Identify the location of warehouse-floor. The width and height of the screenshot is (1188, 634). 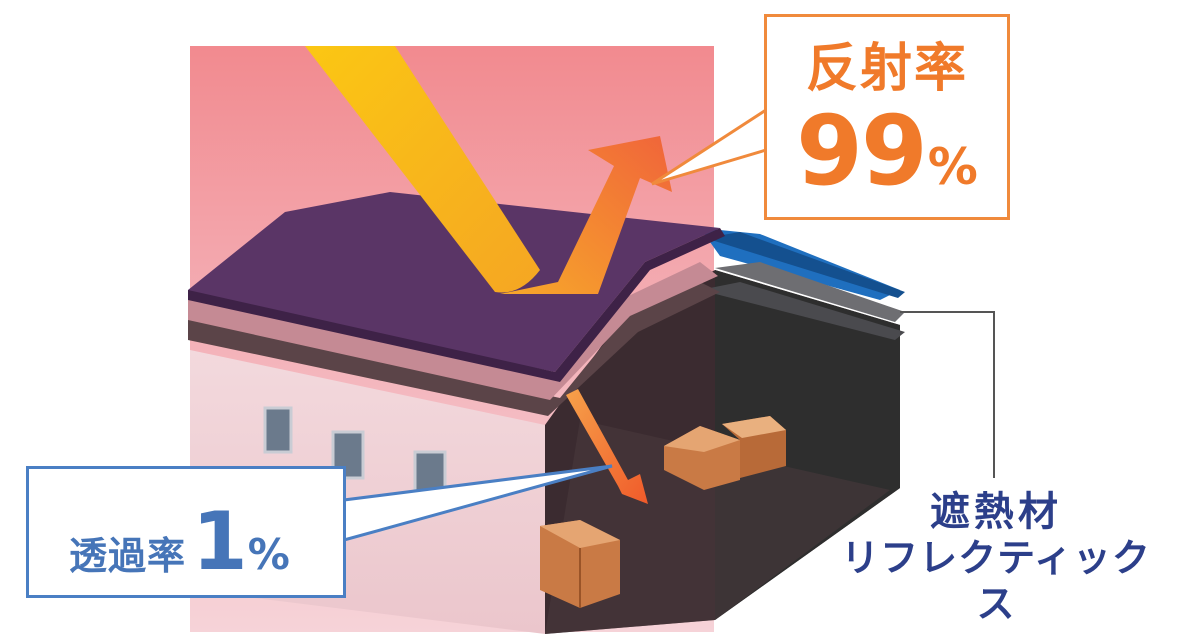
(717, 527).